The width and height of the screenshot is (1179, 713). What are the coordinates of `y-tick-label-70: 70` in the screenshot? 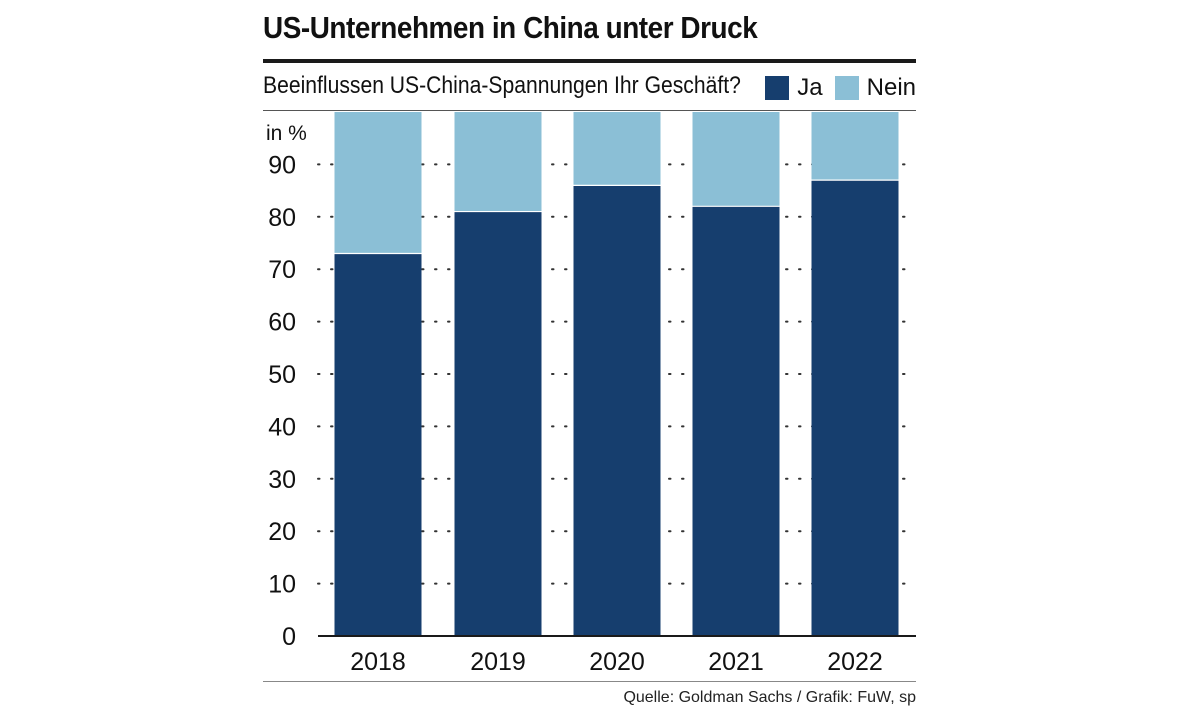 It's located at (282, 270).